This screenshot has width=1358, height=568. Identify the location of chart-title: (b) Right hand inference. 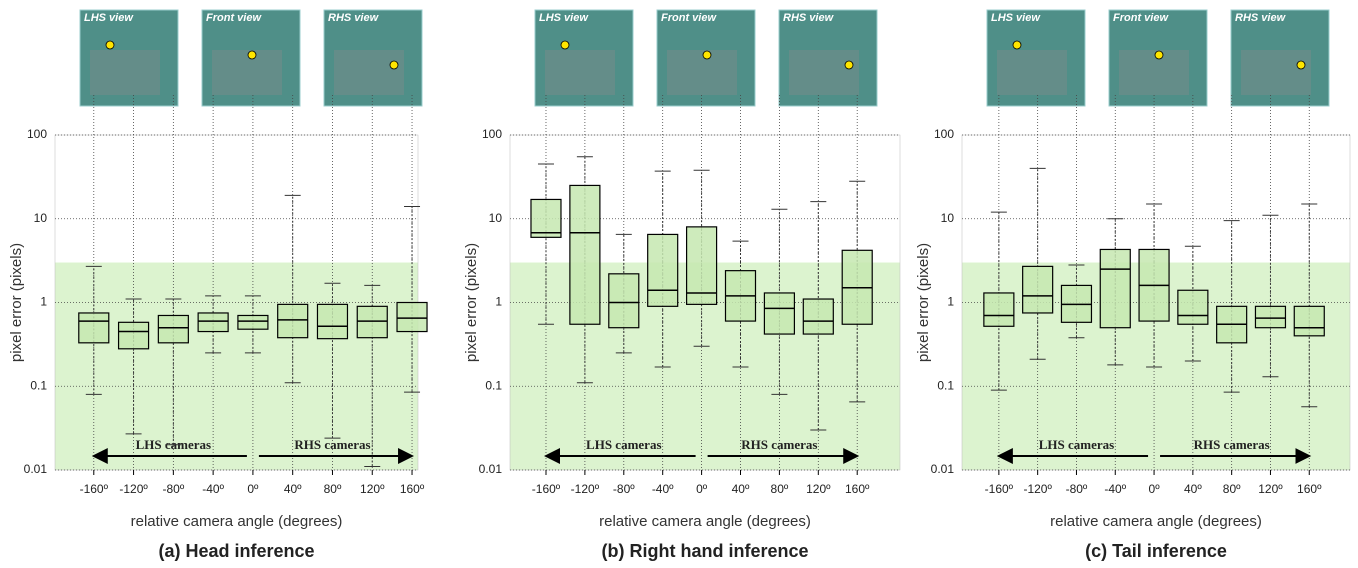
(705, 551).